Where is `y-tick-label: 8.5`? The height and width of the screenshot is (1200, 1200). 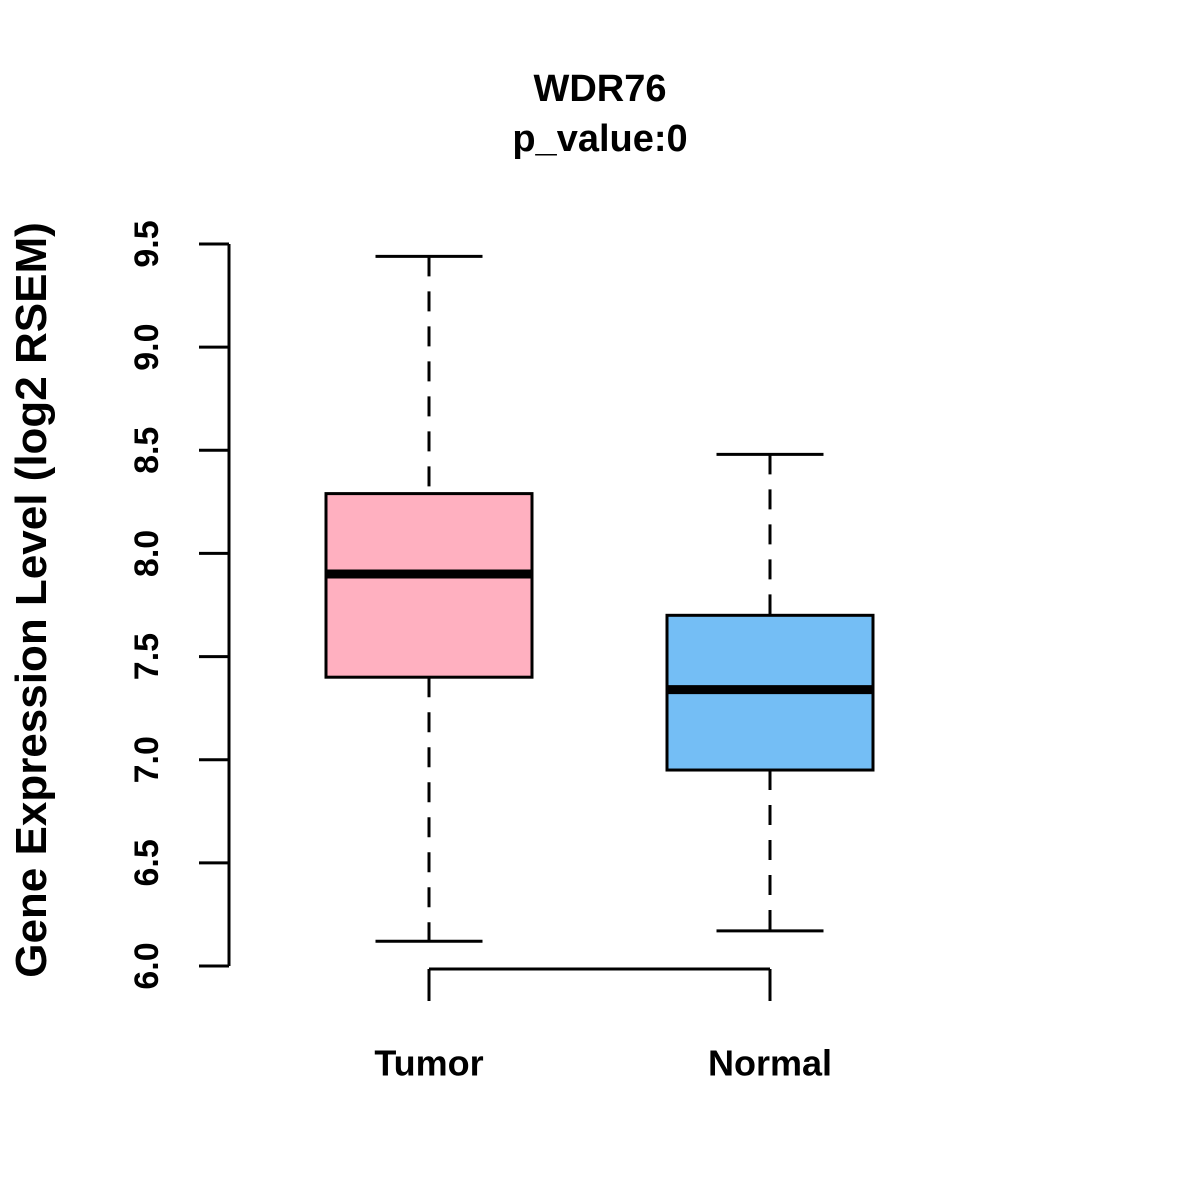 y-tick-label: 8.5 is located at coordinates (147, 450).